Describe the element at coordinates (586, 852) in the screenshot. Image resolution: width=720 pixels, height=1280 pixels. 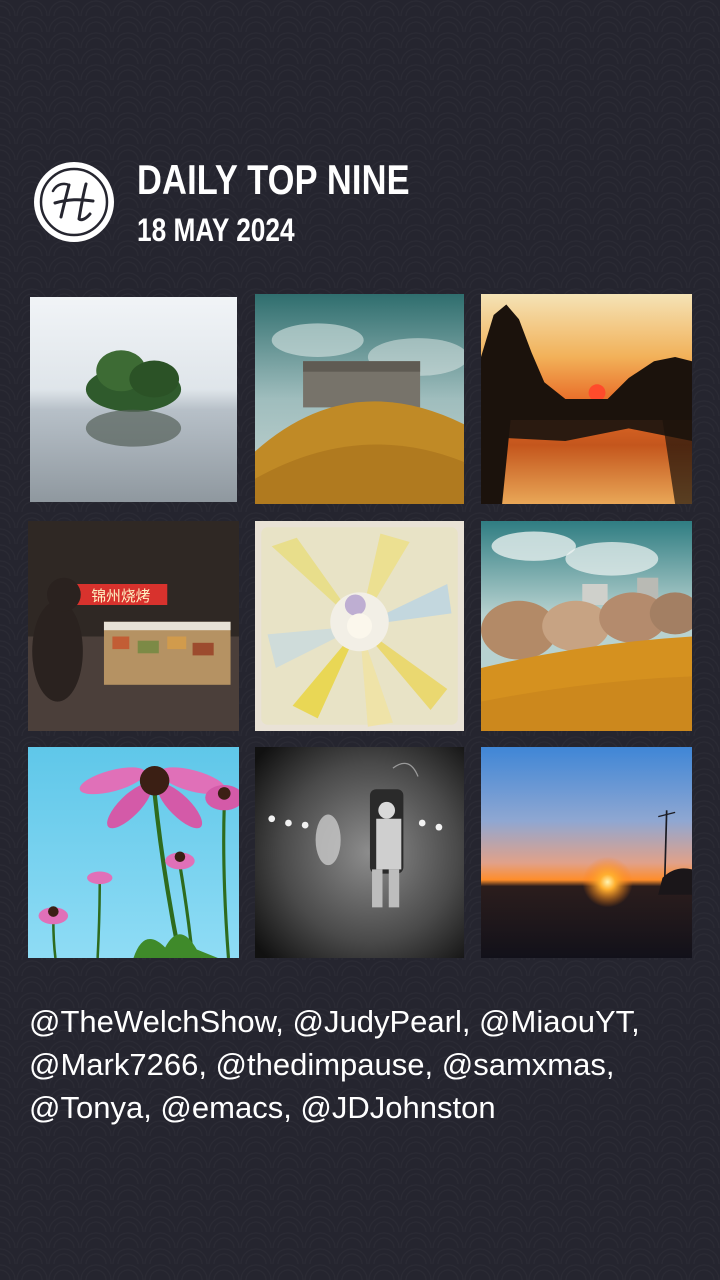
I see `photo-sunrise-horizon` at that location.